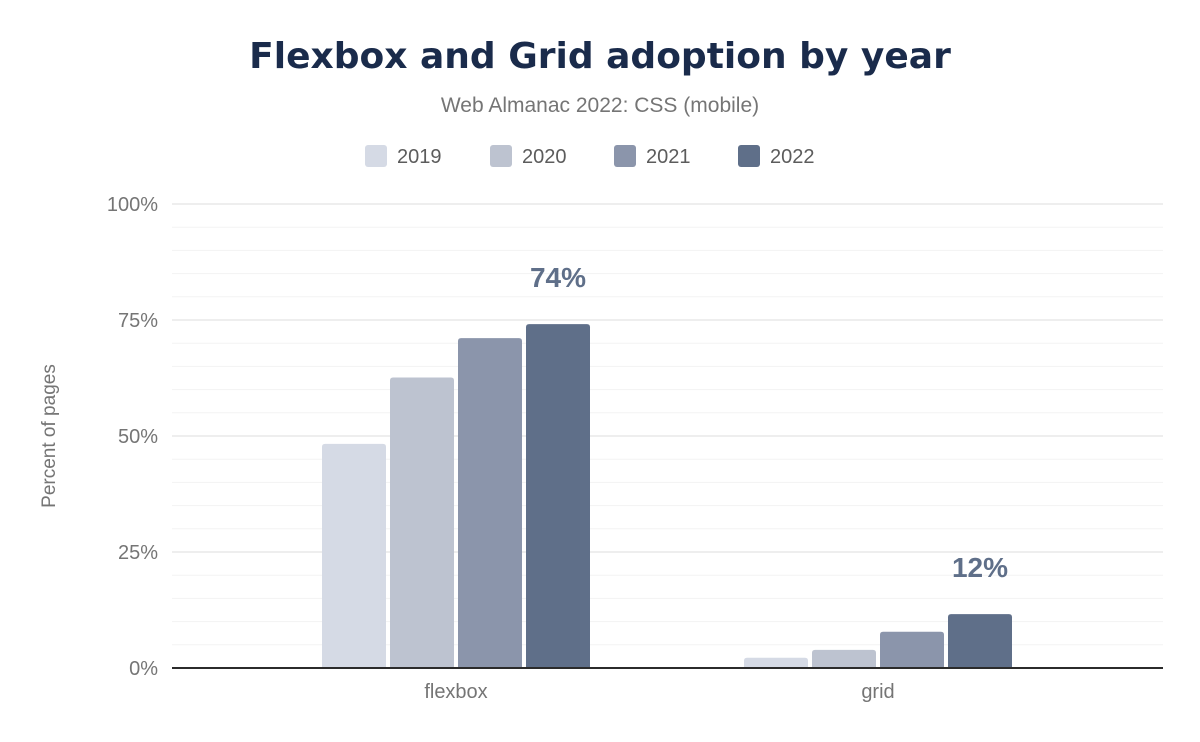  I want to click on legend-item: 2019, so click(403, 156).